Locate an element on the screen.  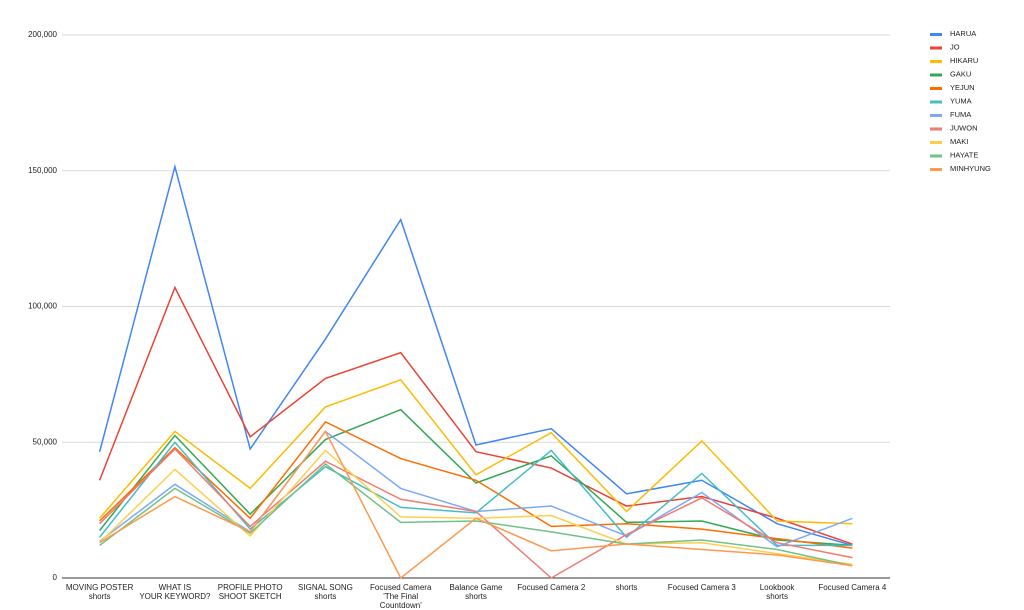
y-tick-label: 100,000 is located at coordinates (42, 306).